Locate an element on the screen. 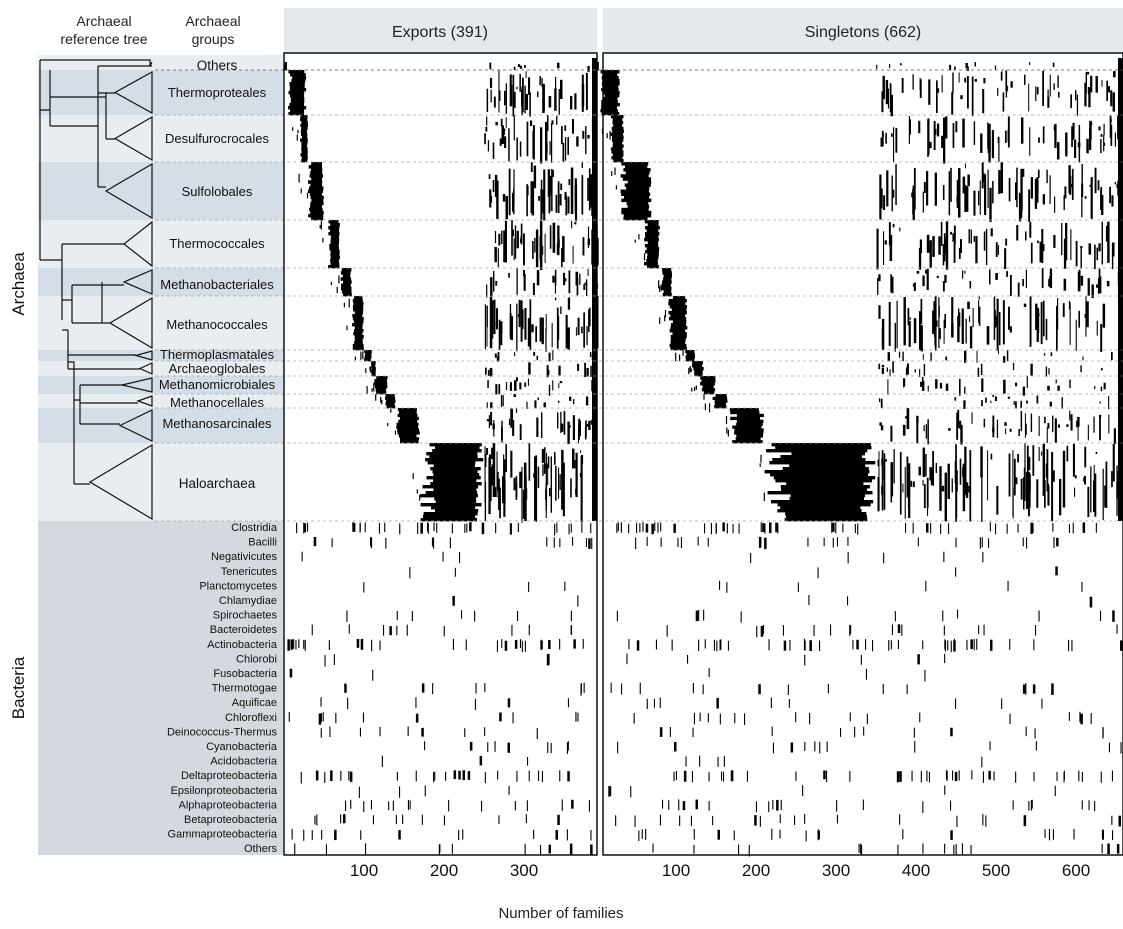 This screenshot has height=929, width=1123. x-tick-label: 100 is located at coordinates (364, 870).